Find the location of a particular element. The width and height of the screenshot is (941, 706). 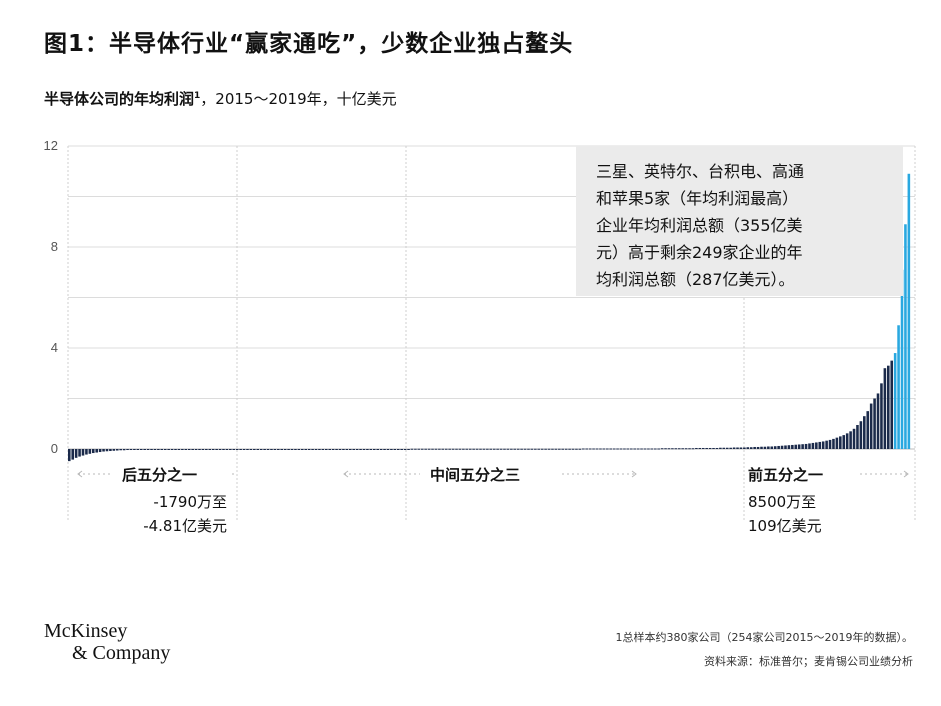

segment-range-line: -1790万至 is located at coordinates (190, 502).